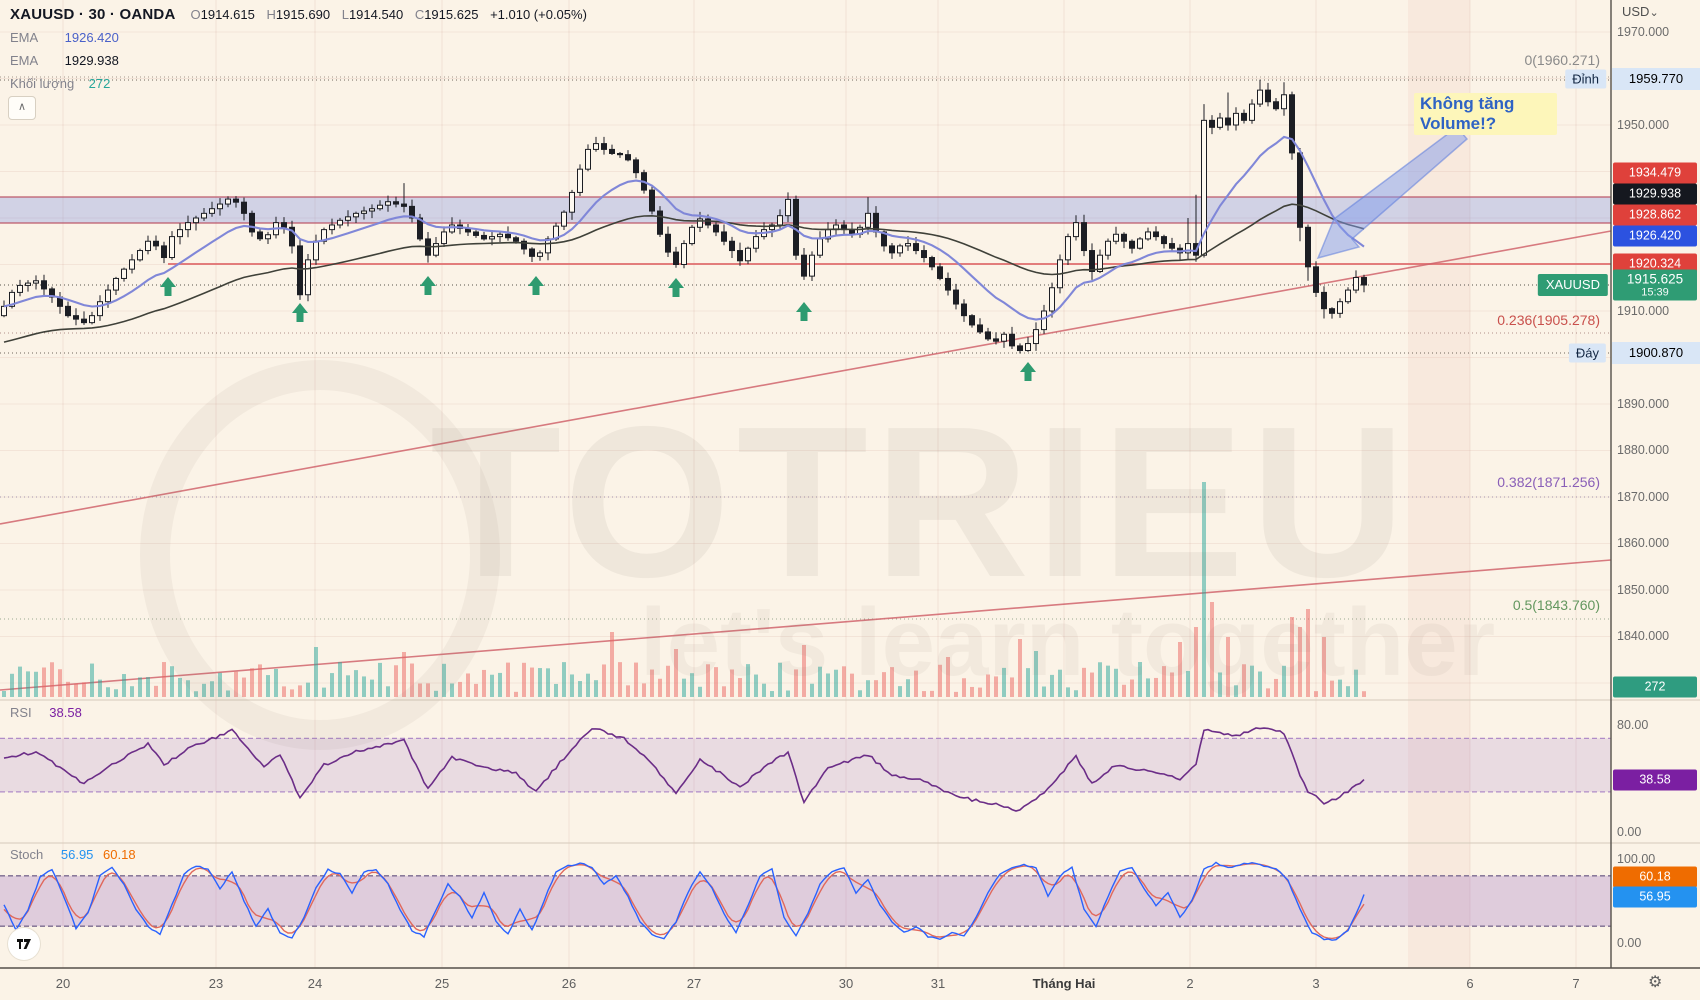 This screenshot has height=1000, width=1700. What do you see at coordinates (24, 37) in the screenshot?
I see `ema1-label: EMA` at bounding box center [24, 37].